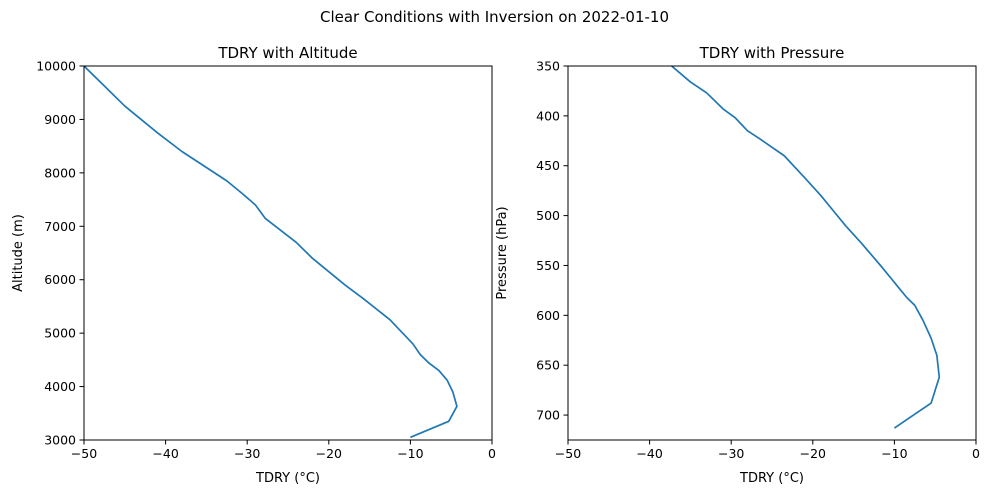 Image resolution: width=989 pixels, height=495 pixels. I want to click on y-tick-label: 6000, so click(60, 279).